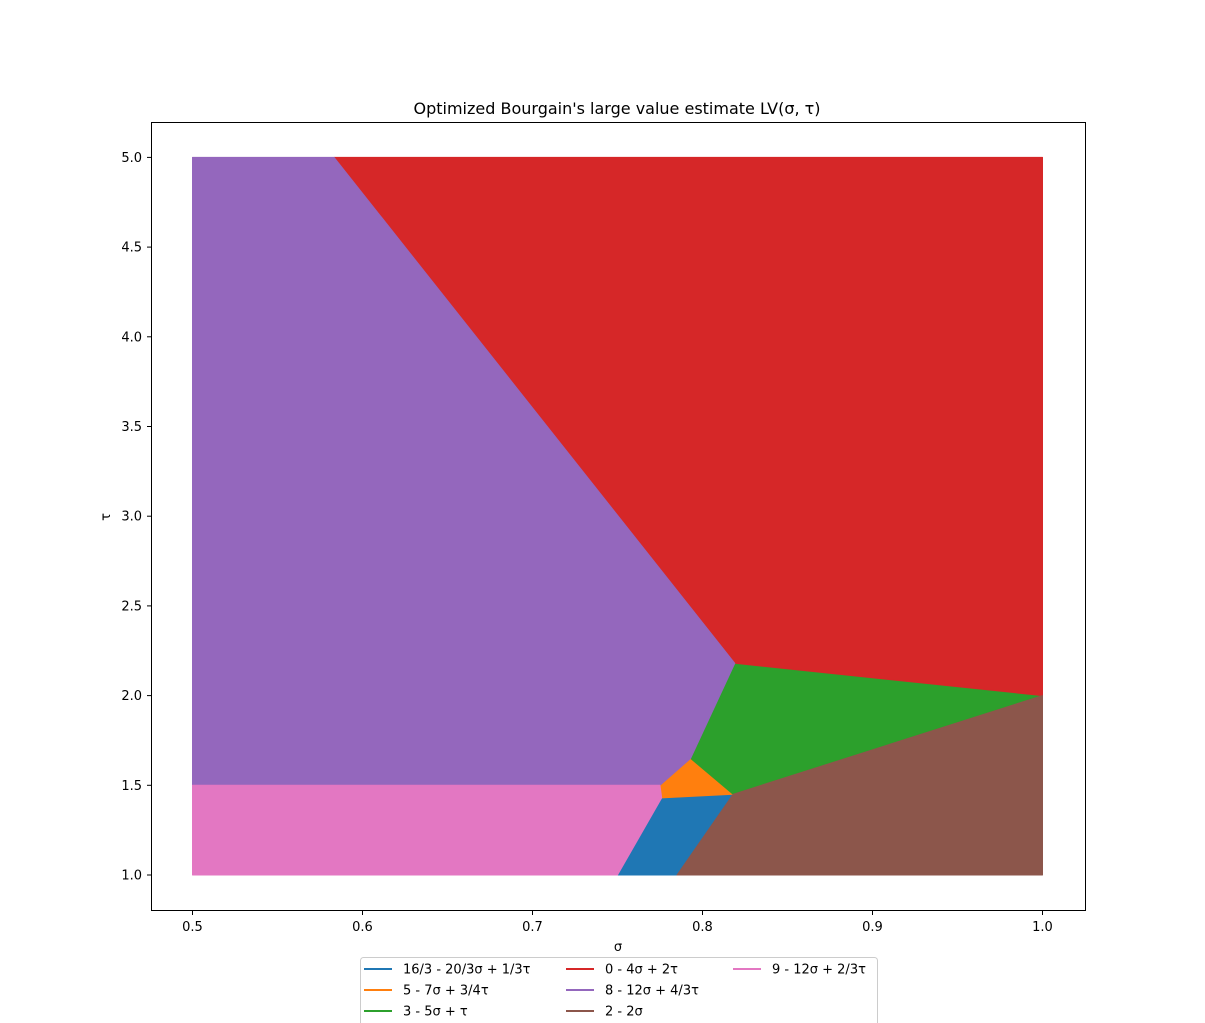 The height and width of the screenshot is (1023, 1205). Describe the element at coordinates (1042, 927) in the screenshot. I see `x-tick-label: 1.0` at that location.